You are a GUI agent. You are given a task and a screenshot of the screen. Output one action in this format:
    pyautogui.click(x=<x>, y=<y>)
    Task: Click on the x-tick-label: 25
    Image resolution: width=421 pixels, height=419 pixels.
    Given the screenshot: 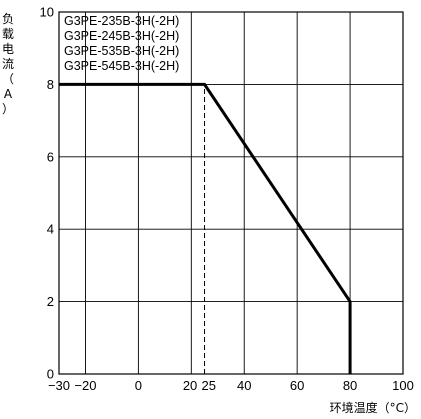 What is the action you would take?
    pyautogui.click(x=209, y=385)
    